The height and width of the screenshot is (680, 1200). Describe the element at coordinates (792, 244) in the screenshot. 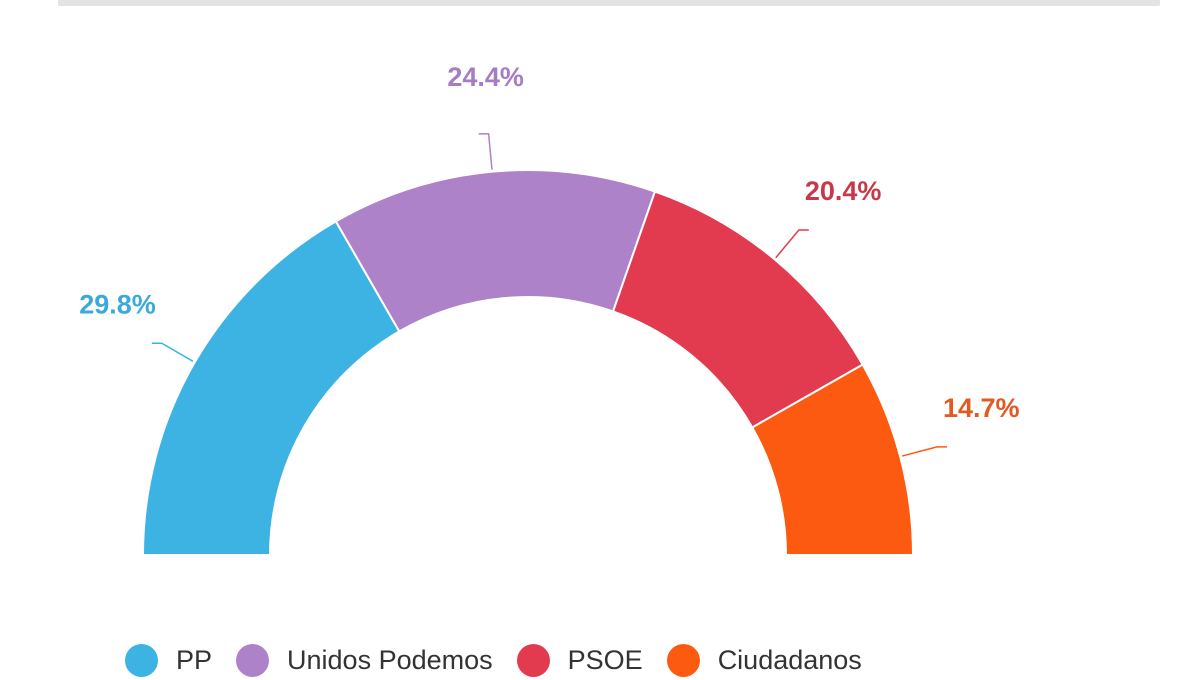

I see `connector-psoe` at that location.